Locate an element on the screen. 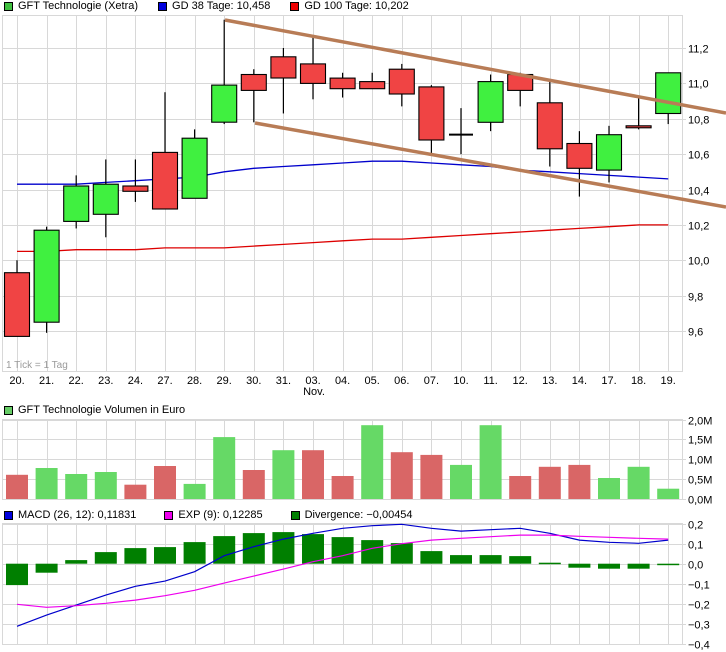  legend-label-exp: EXP (9): 0,12285 is located at coordinates (220, 515).